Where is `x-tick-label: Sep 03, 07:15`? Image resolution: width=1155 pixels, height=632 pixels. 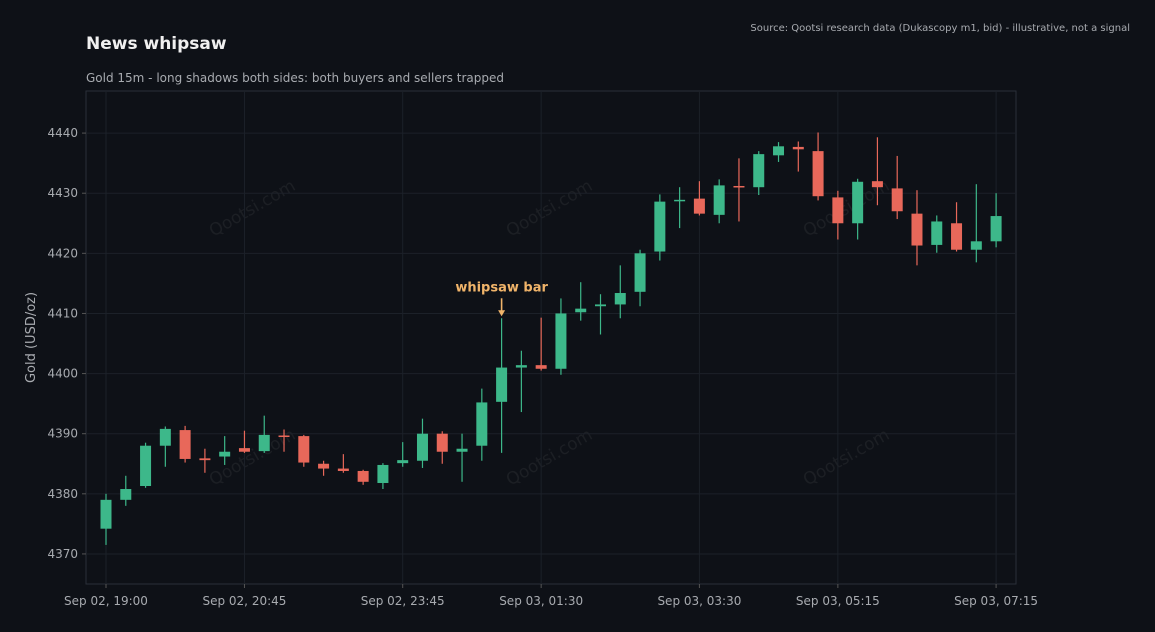
x-tick-label: Sep 03, 07:15 is located at coordinates (996, 601).